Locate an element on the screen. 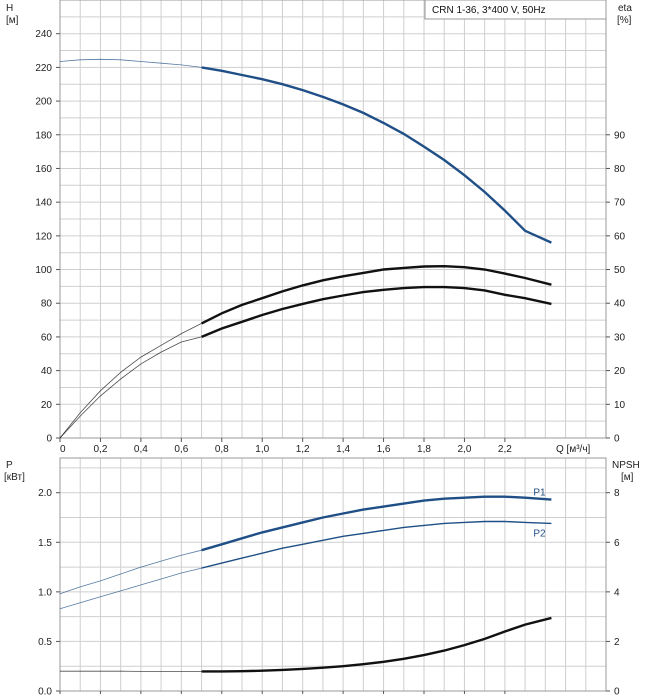 This screenshot has height=700, width=658. bottom-left-axis-title: P is located at coordinates (9, 465).